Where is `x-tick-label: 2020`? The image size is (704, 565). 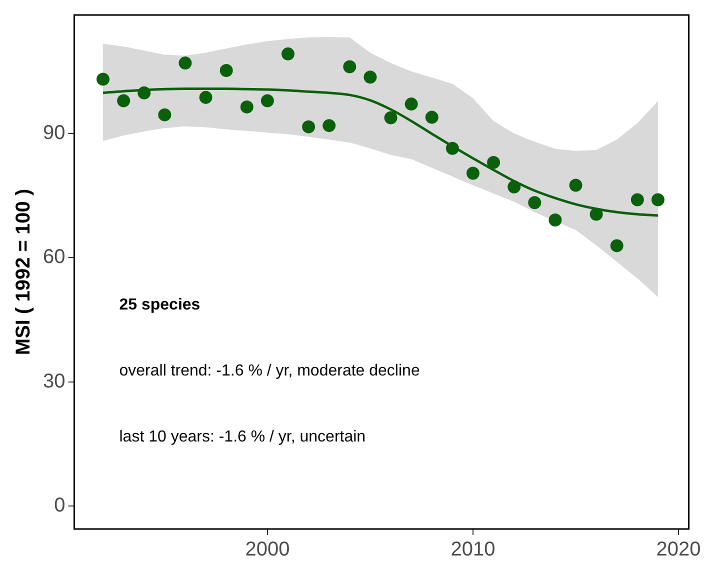 x-tick-label: 2020 is located at coordinates (678, 549).